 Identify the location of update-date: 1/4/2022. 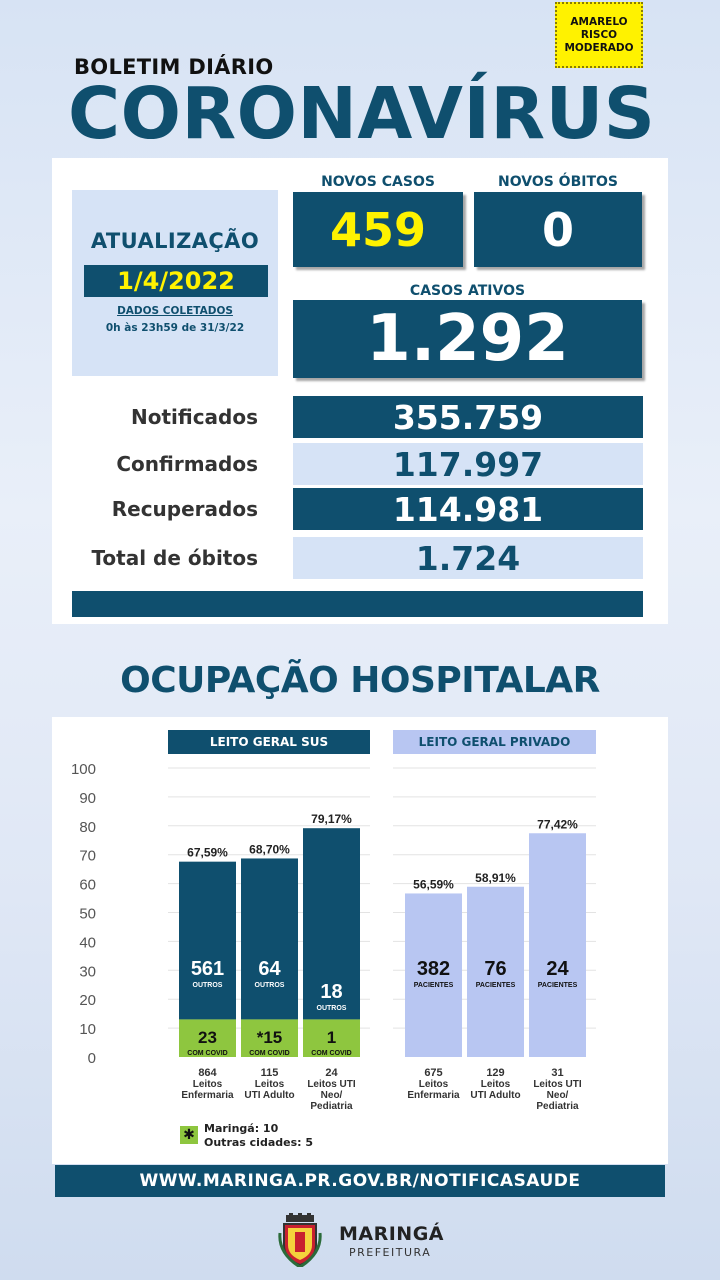
(176, 281).